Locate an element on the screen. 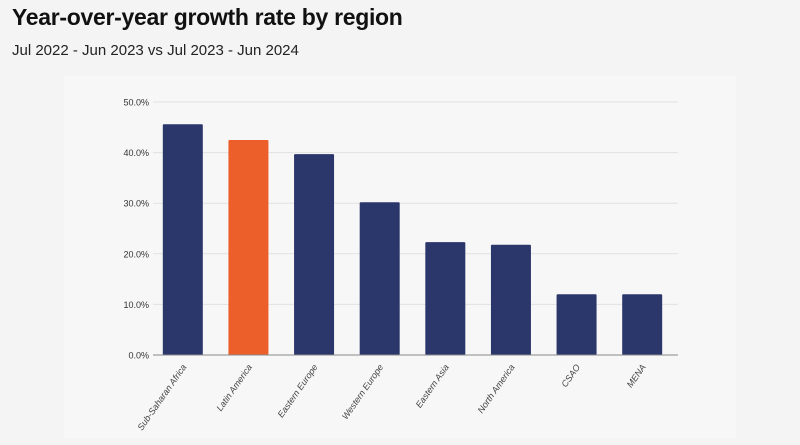 Image resolution: width=800 pixels, height=445 pixels. y-tick-label: 20.0% is located at coordinates (136, 254).